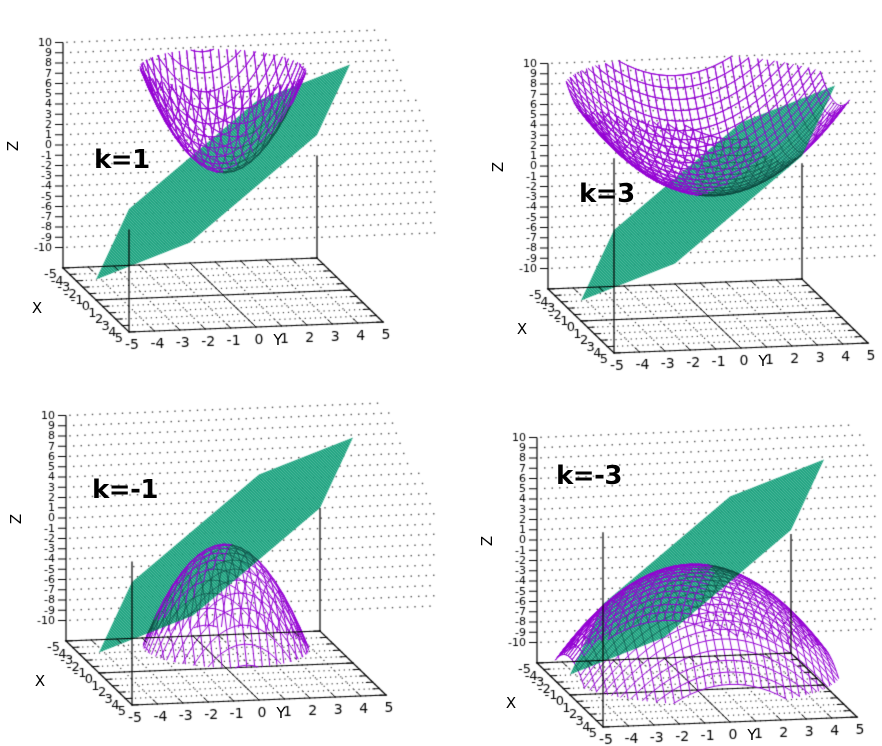  What do you see at coordinates (125, 490) in the screenshot?
I see `k-value-label: k=-1` at bounding box center [125, 490].